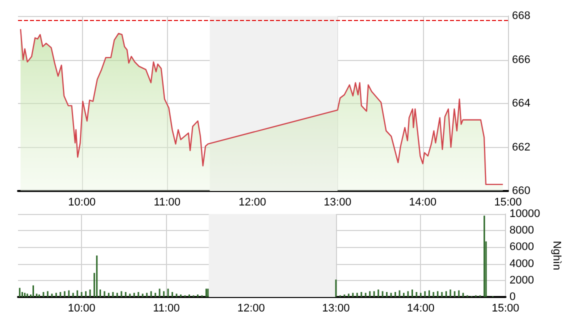  I want to click on y-tick-label: 0, so click(513, 297).